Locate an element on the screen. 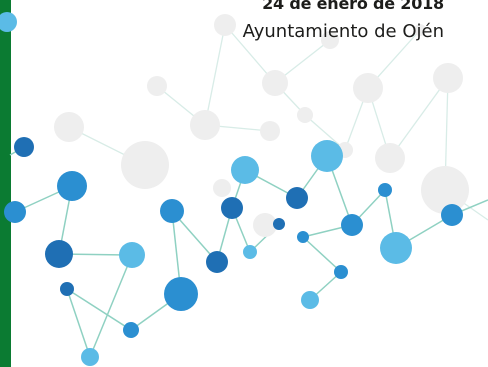 The height and width of the screenshot is (367, 488). date-text: 24 de enero de 2018 is located at coordinates (353, 6).